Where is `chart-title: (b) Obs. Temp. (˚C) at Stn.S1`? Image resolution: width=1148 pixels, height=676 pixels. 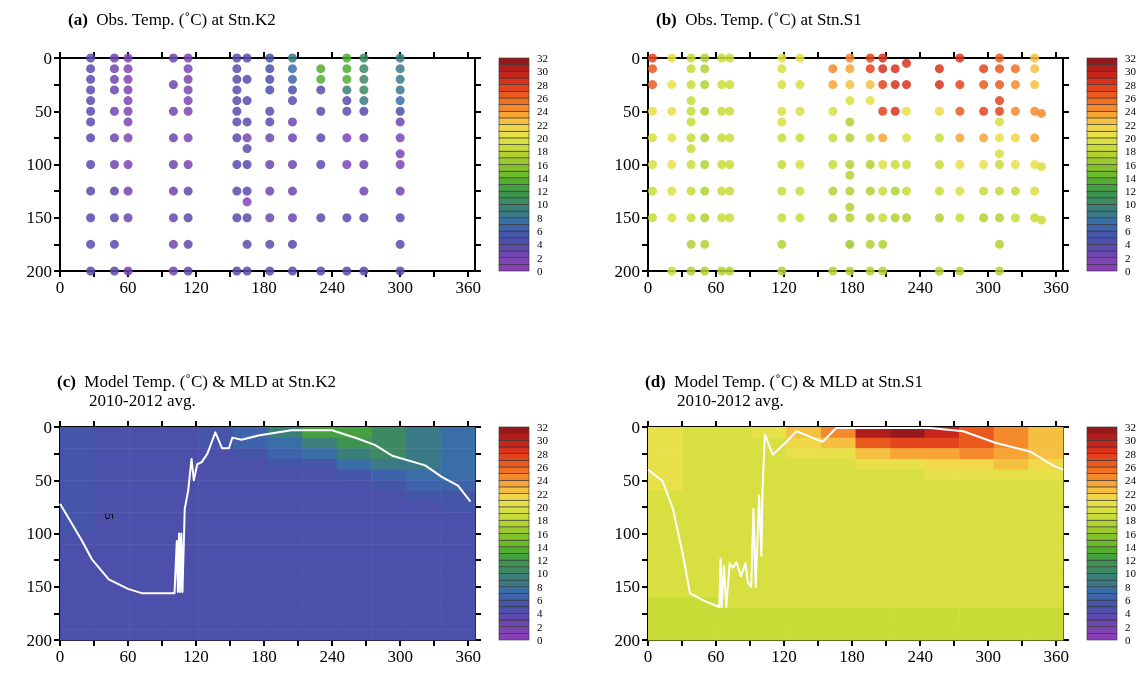 chart-title: (b) Obs. Temp. (˚C) at Stn.S1 is located at coordinates (759, 19).